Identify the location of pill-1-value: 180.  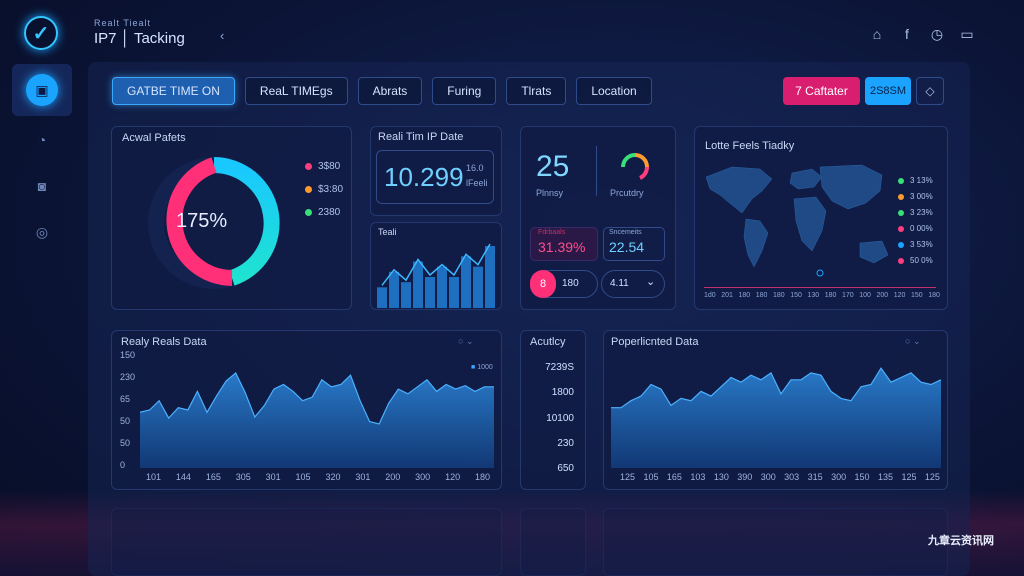
(570, 283).